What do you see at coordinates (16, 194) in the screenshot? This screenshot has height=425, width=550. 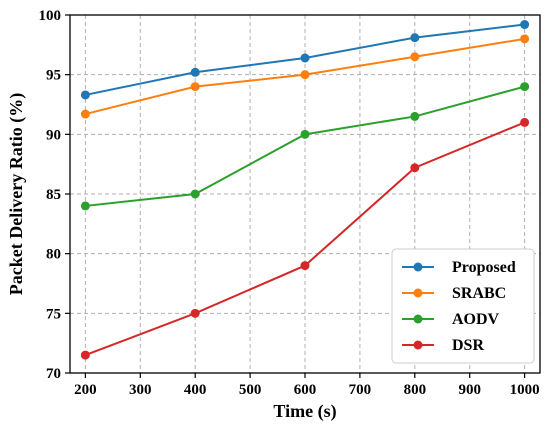 I see `y-axis-label: Packet Delivery Ratio (%)` at bounding box center [16, 194].